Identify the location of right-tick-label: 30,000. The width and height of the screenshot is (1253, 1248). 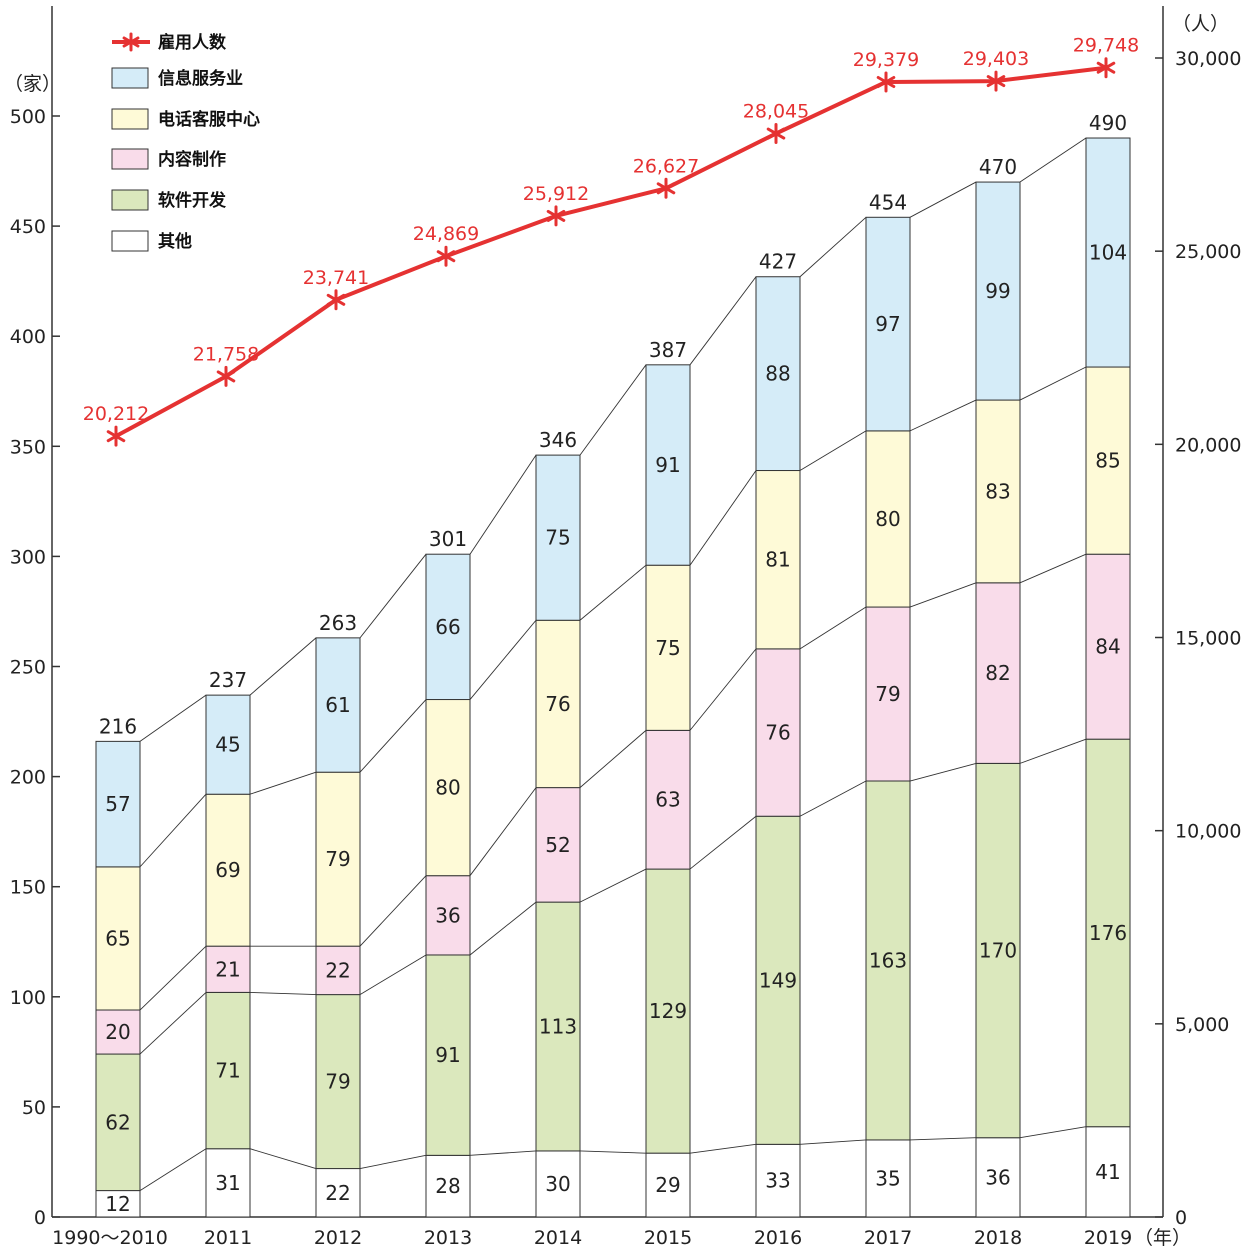
(1208, 59).